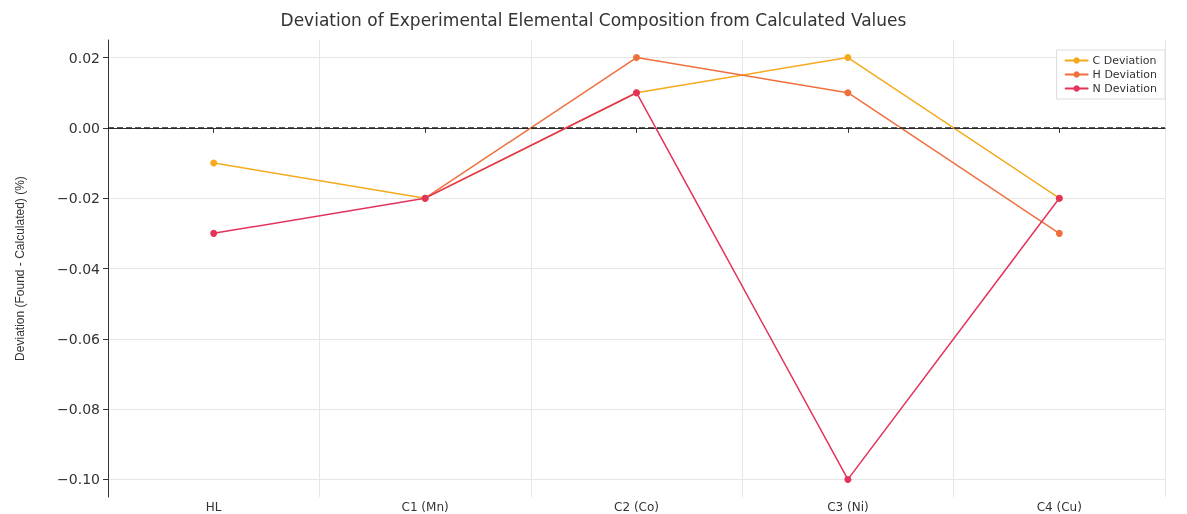 Image resolution: width=1187 pixels, height=514 pixels. What do you see at coordinates (1124, 88) in the screenshot?
I see `legend-label: N Deviation` at bounding box center [1124, 88].